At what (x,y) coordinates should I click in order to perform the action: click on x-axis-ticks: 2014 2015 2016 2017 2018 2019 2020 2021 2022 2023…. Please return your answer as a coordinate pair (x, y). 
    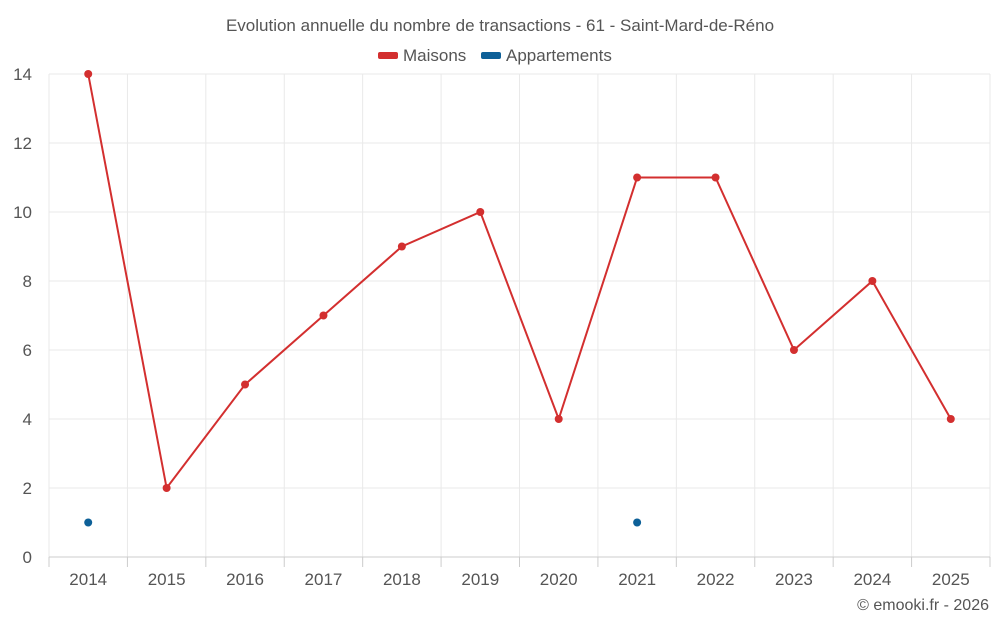
    Looking at the image, I should click on (519, 573).